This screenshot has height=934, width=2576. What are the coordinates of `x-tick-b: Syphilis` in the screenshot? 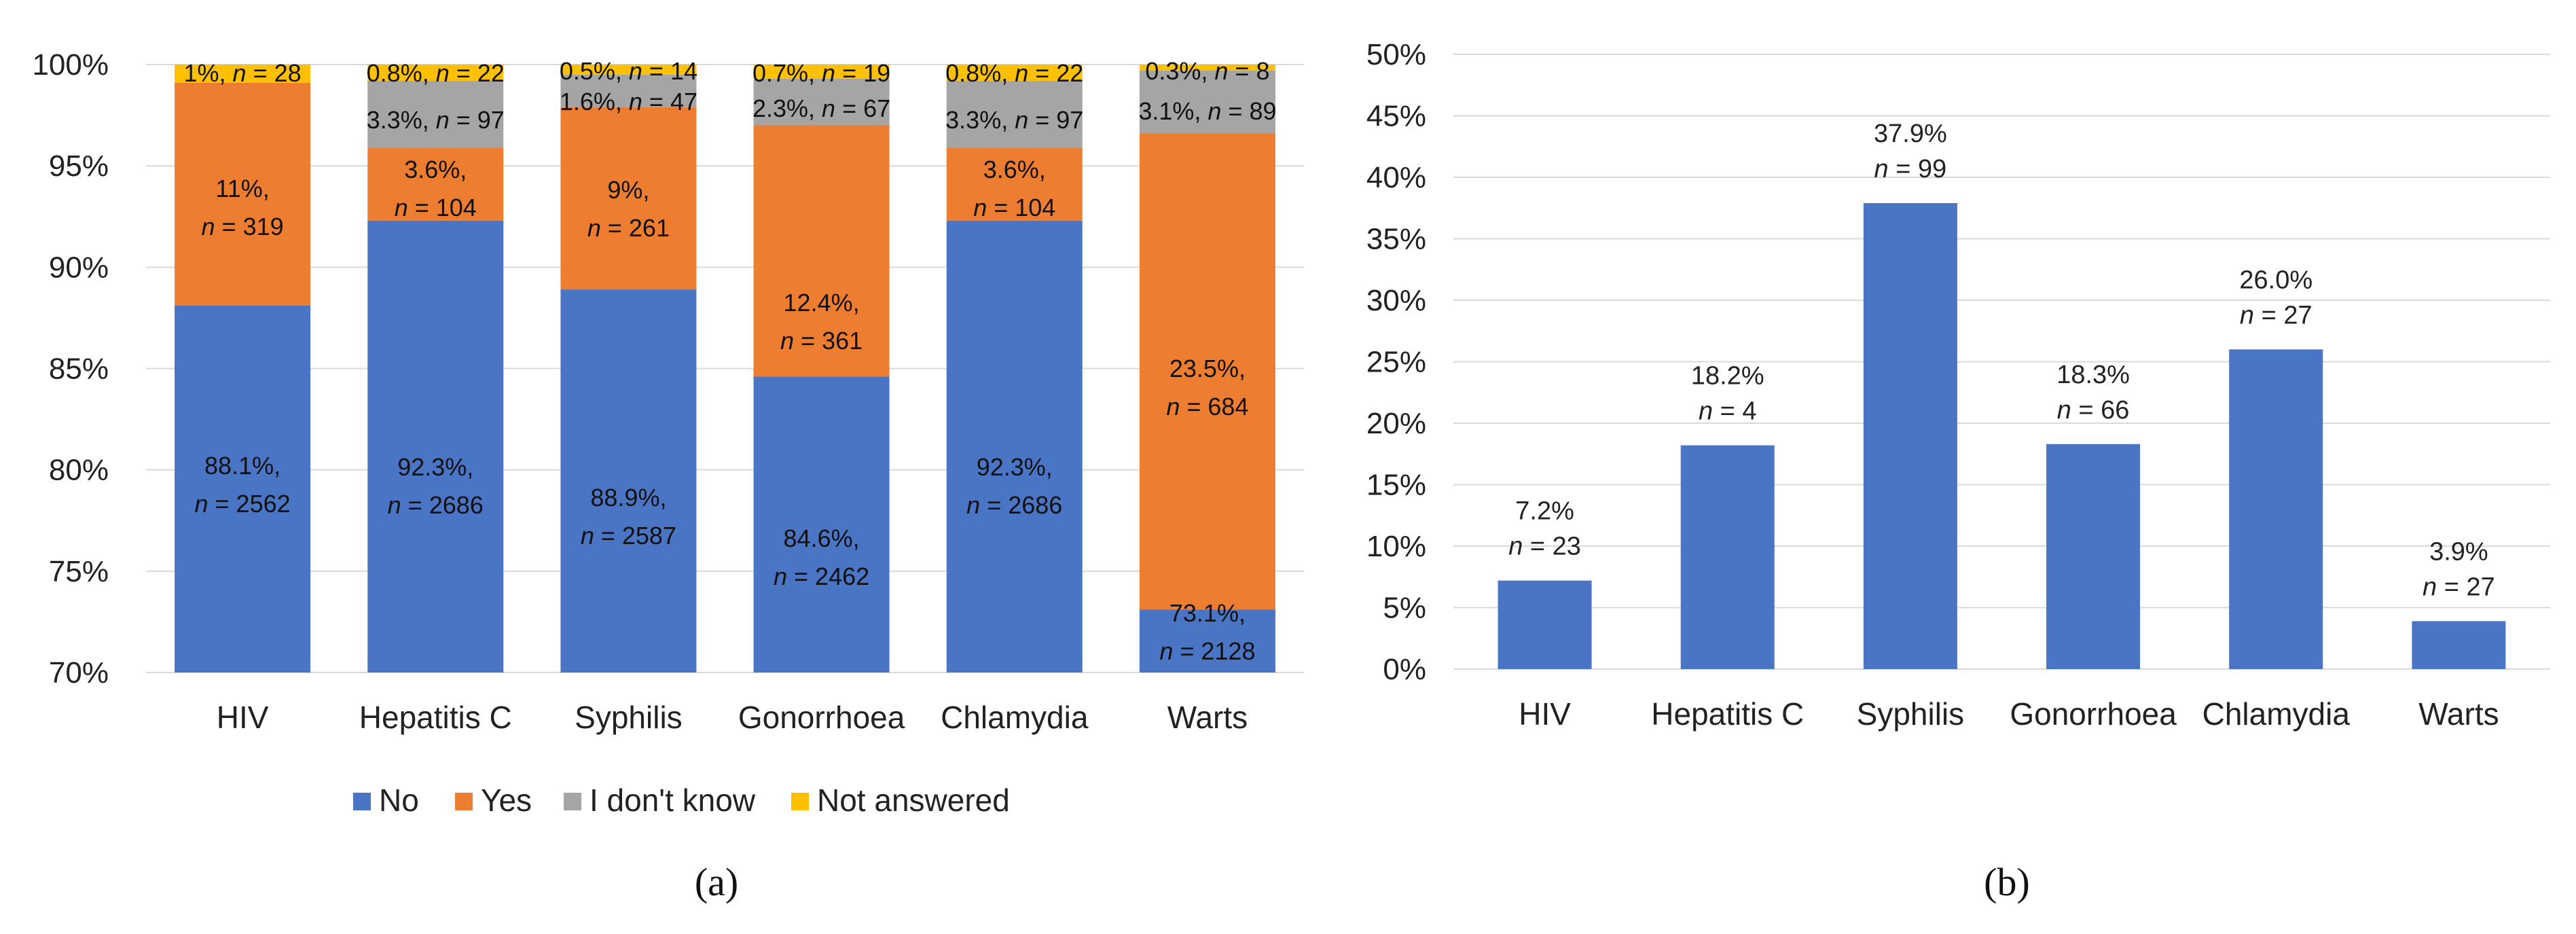 It's located at (1911, 714).